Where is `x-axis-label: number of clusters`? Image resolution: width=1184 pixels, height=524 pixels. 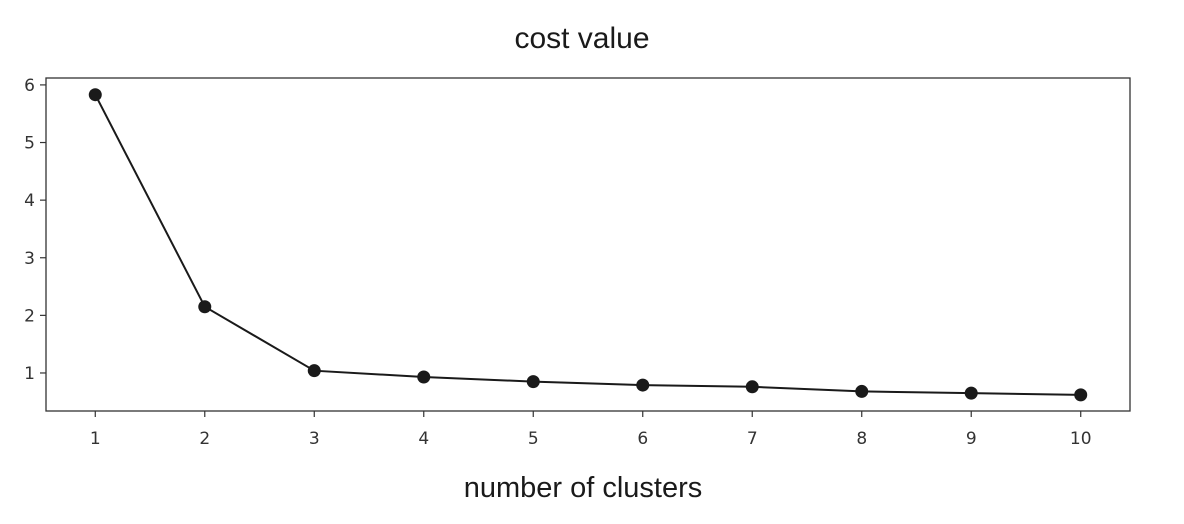 x-axis-label: number of clusters is located at coordinates (583, 488).